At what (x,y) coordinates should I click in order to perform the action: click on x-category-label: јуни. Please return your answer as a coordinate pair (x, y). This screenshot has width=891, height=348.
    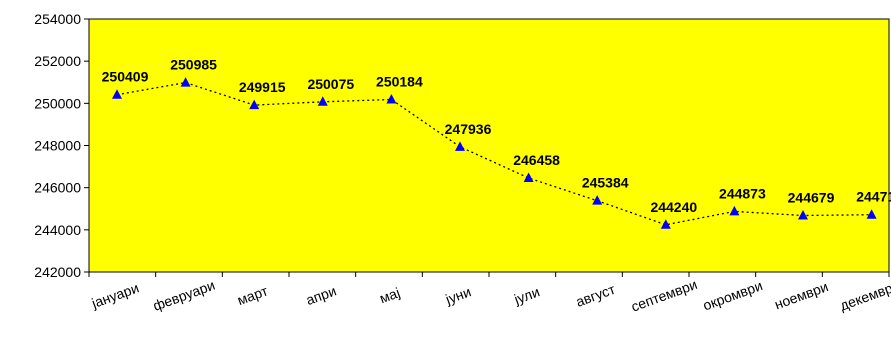
    Looking at the image, I should click on (458, 295).